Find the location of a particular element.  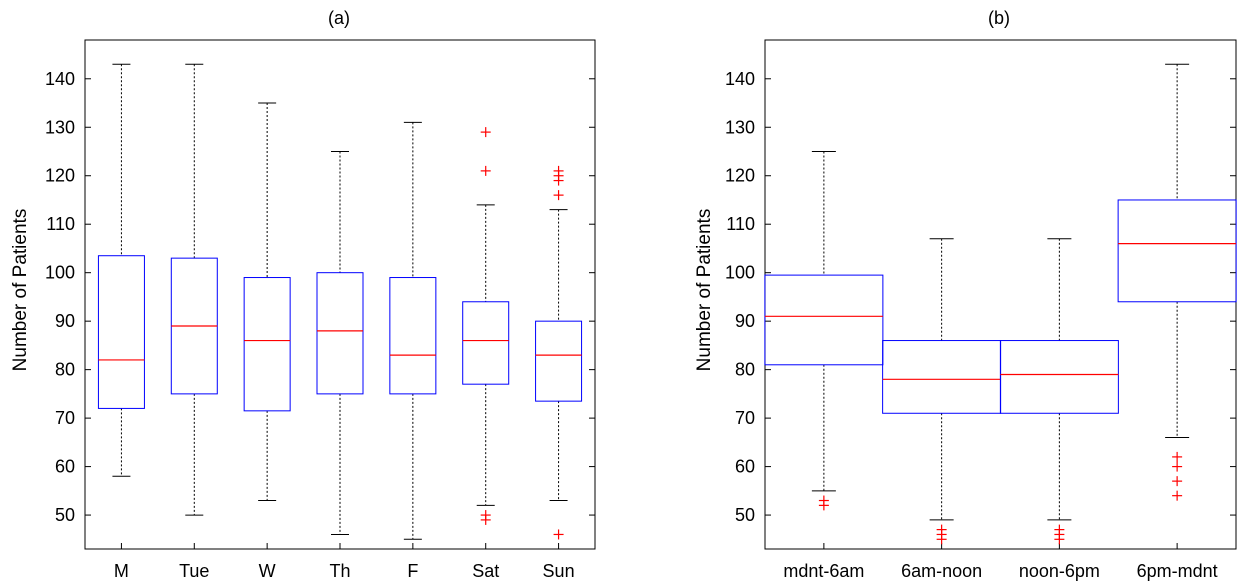

x-tick-label: noon-6pm is located at coordinates (1059, 571).